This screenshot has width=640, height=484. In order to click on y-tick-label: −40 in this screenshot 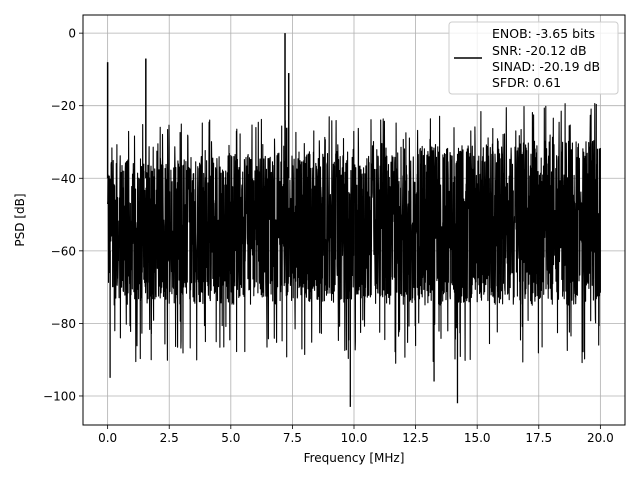, I will do `click(63, 179)`.